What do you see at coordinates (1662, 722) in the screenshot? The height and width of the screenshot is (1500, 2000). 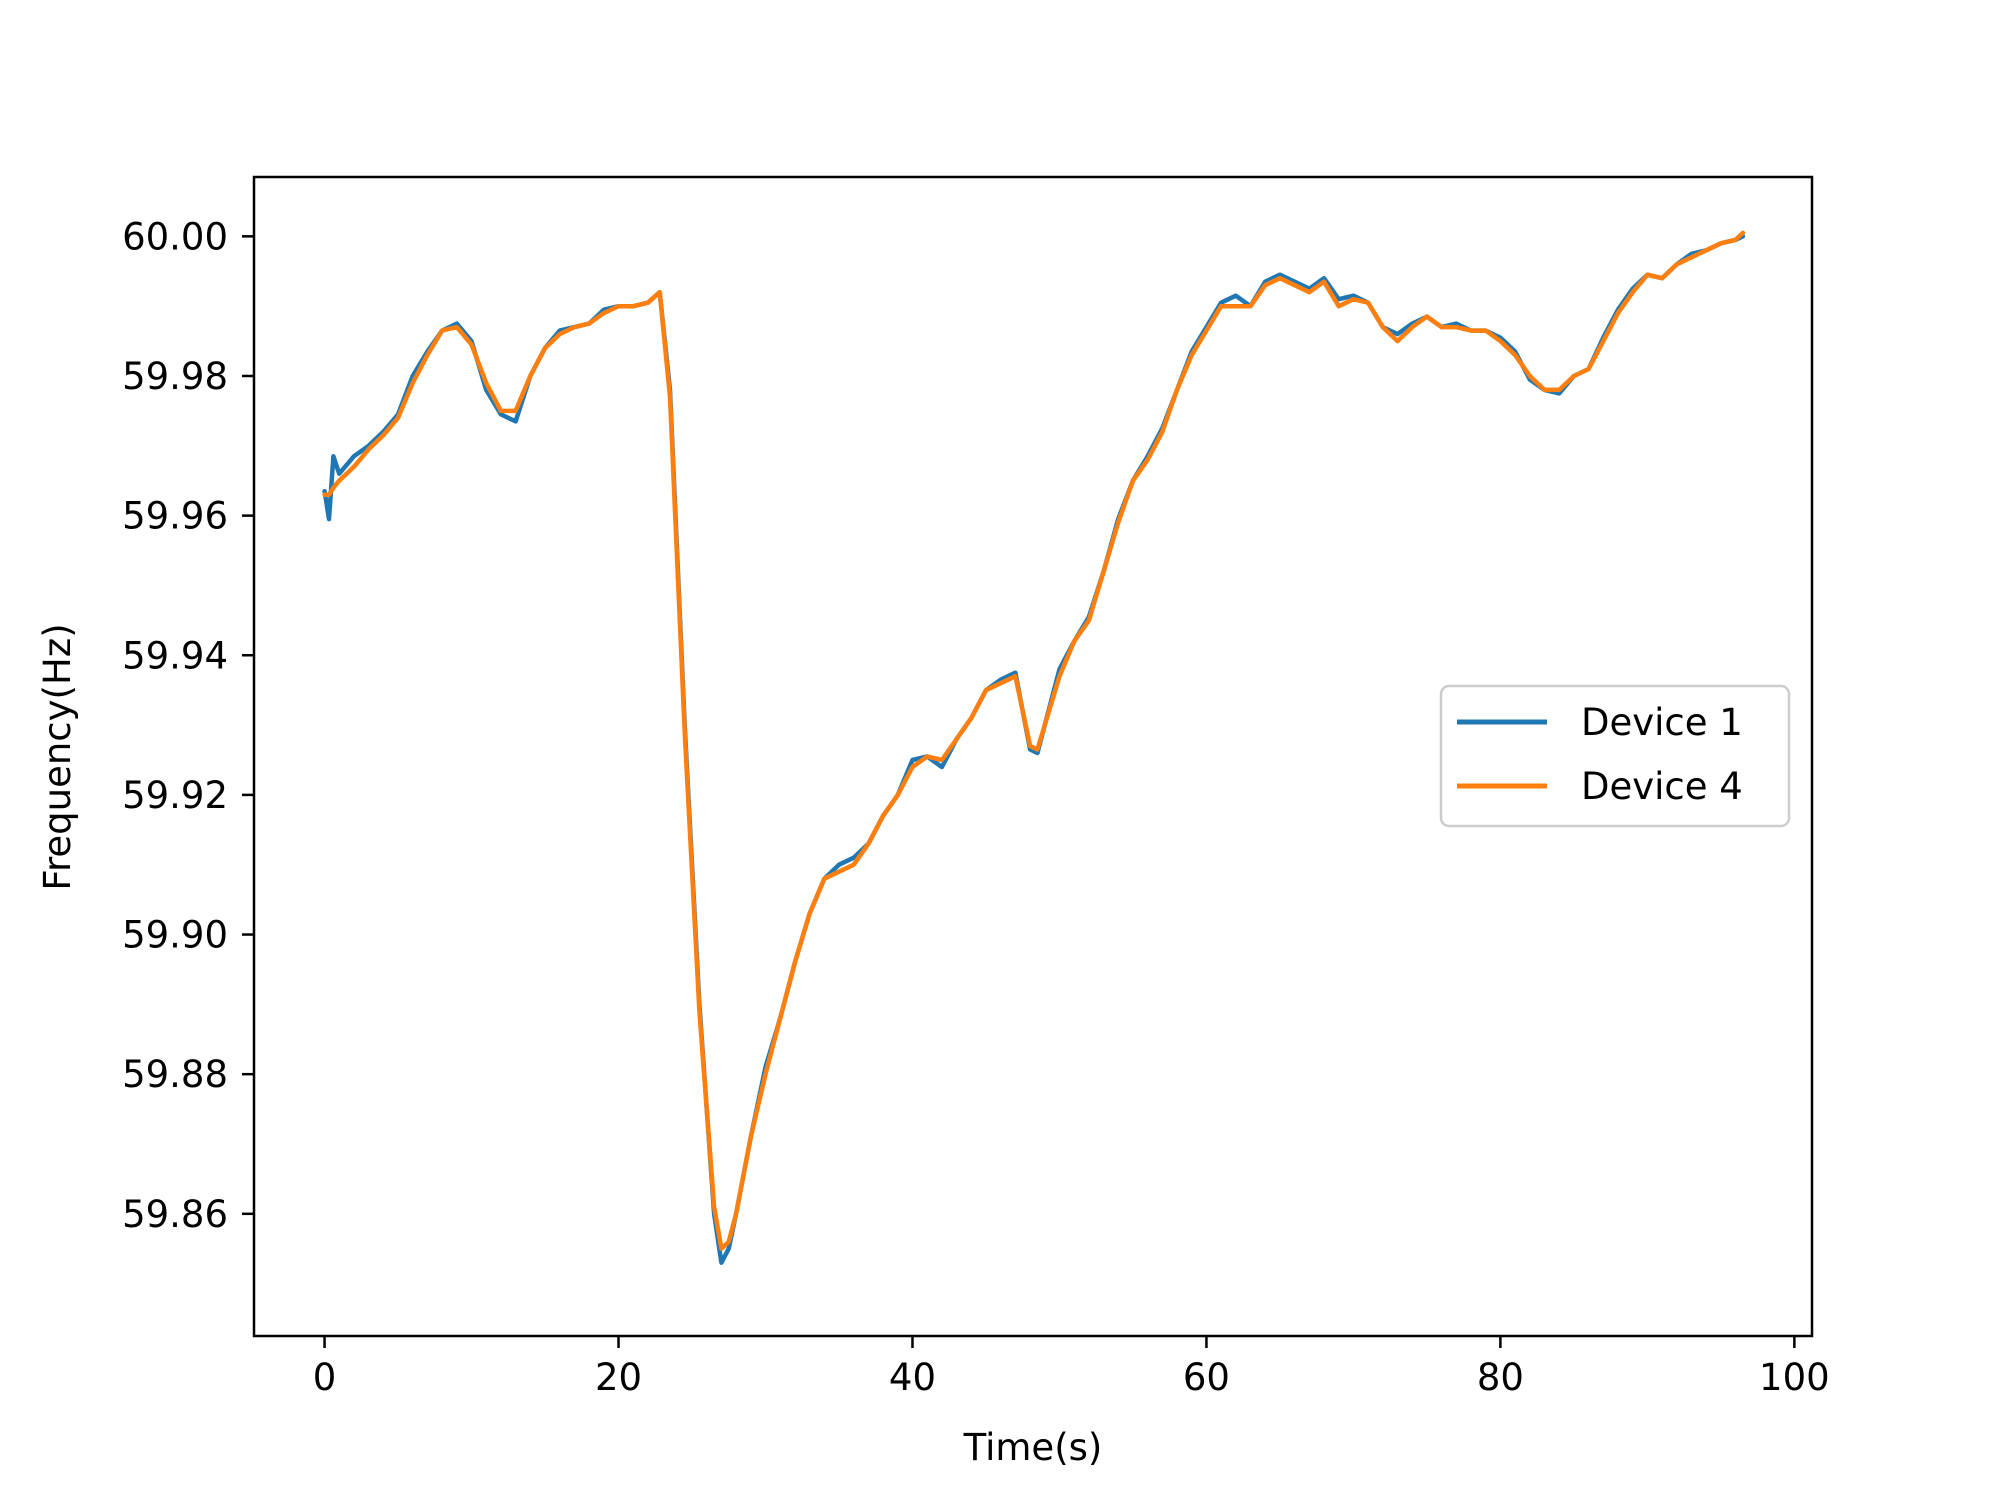 I see `legend-label-device-1: Device 1` at bounding box center [1662, 722].